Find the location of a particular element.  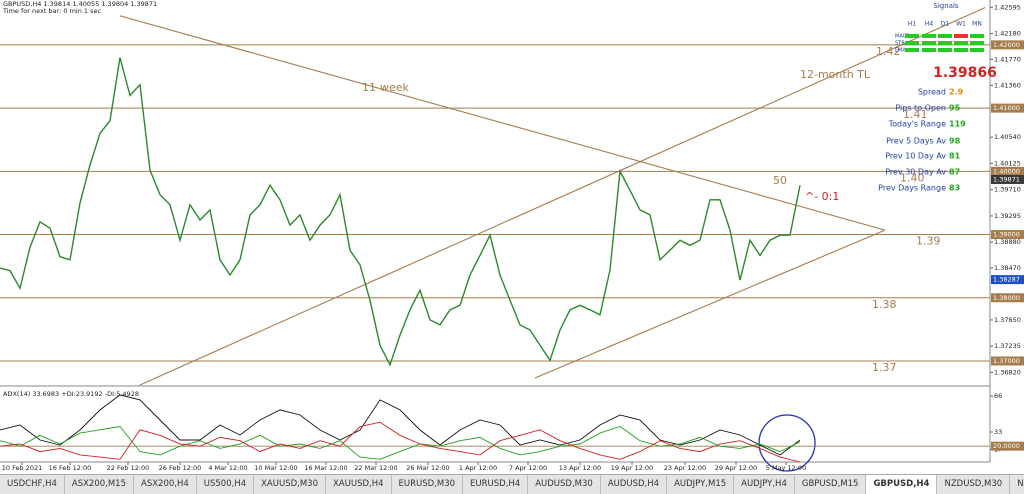

annotation: 11-week is located at coordinates (385, 87).